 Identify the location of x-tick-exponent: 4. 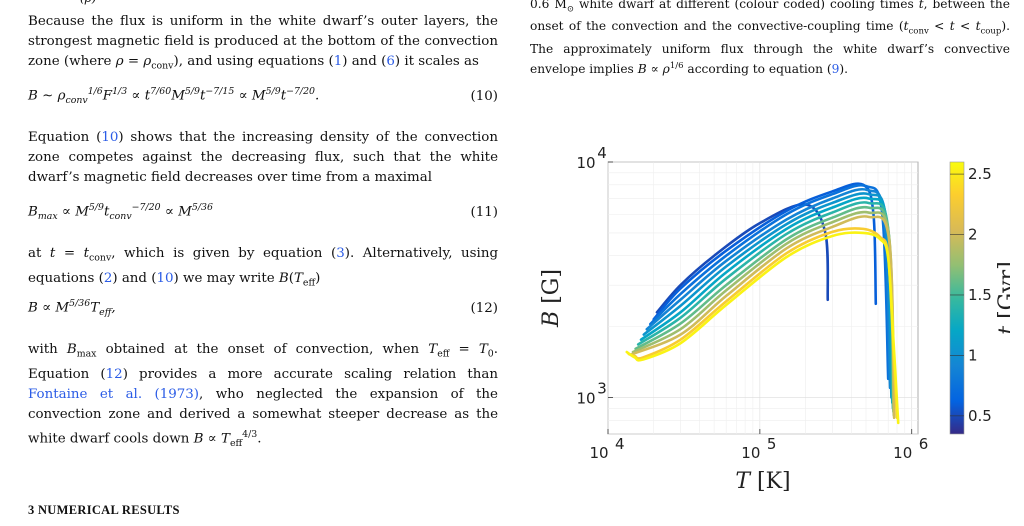
(620, 444).